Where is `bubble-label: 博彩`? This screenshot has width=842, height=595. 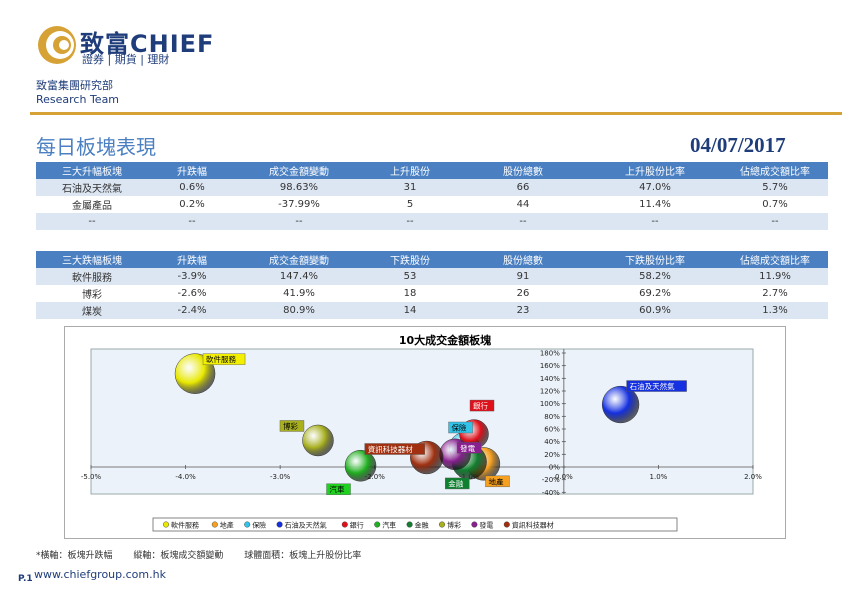
bubble-label: 博彩 is located at coordinates (290, 426).